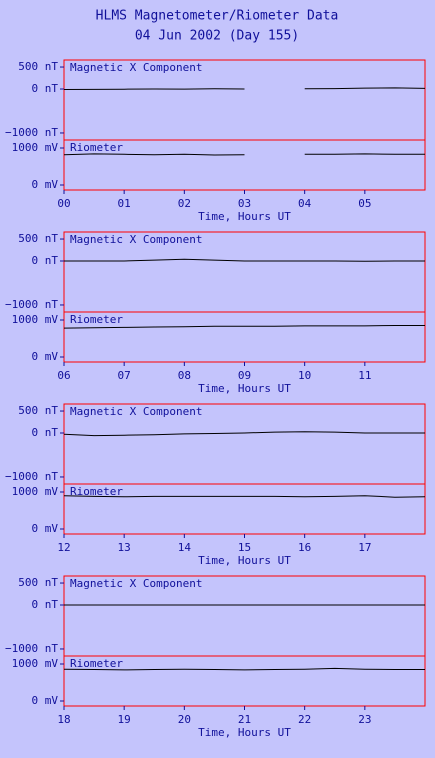  I want to click on x-tick-label: 19, so click(124, 719).